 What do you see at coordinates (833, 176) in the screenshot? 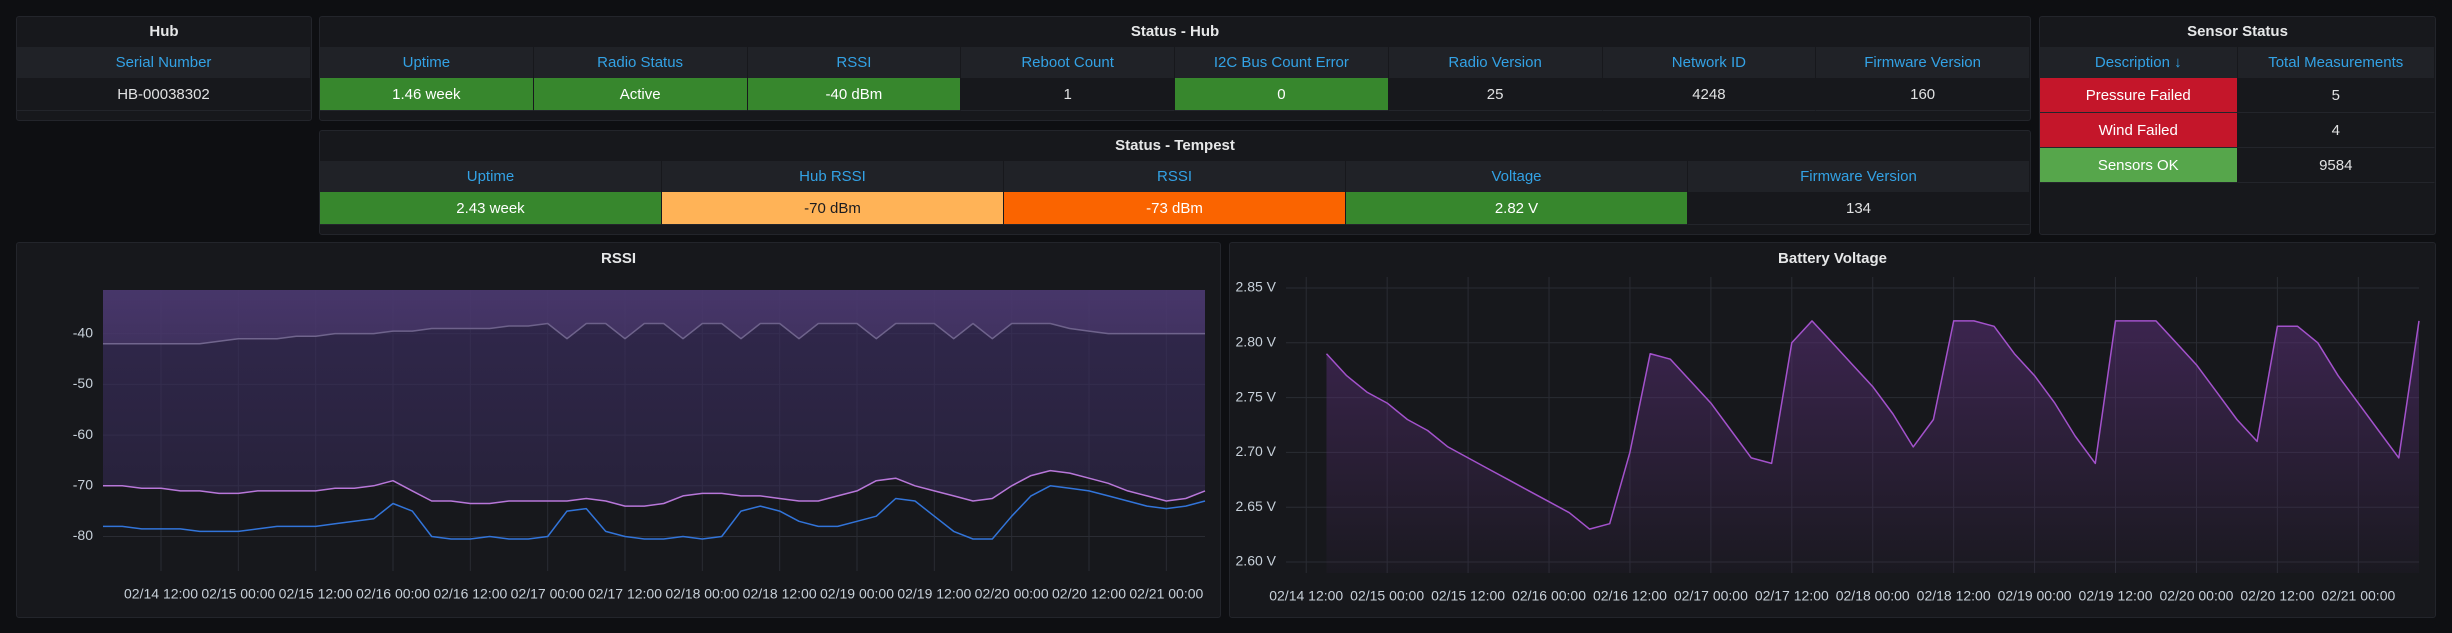
I see `column-header: Hub RSSI` at bounding box center [833, 176].